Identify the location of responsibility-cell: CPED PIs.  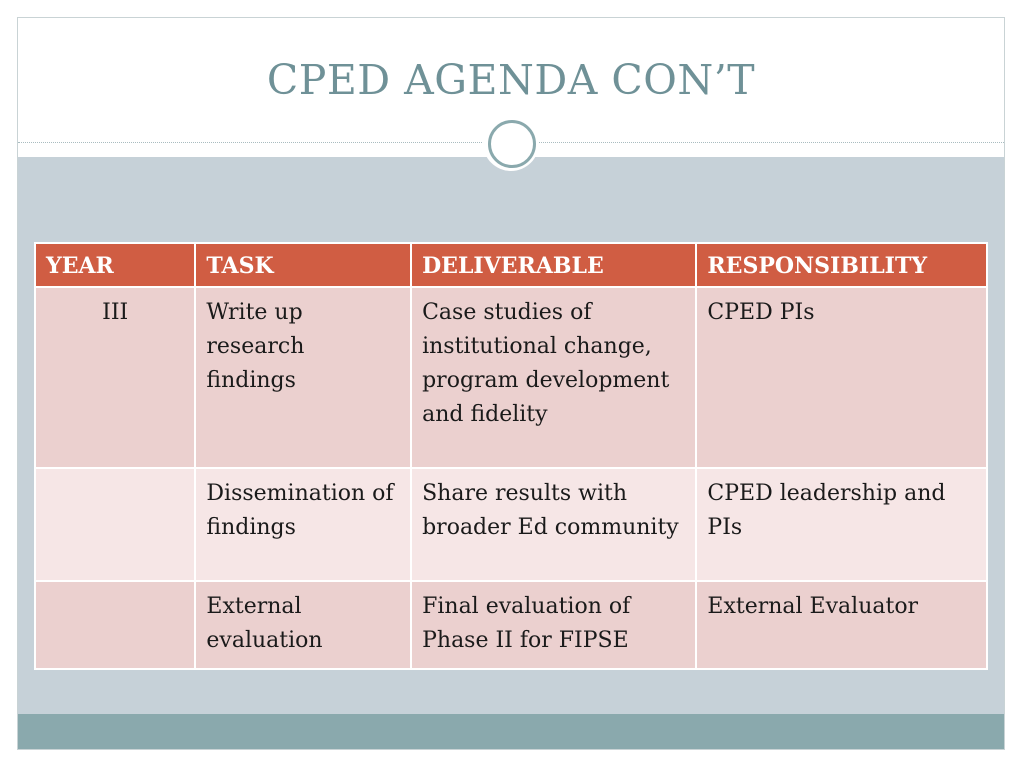
(841, 377).